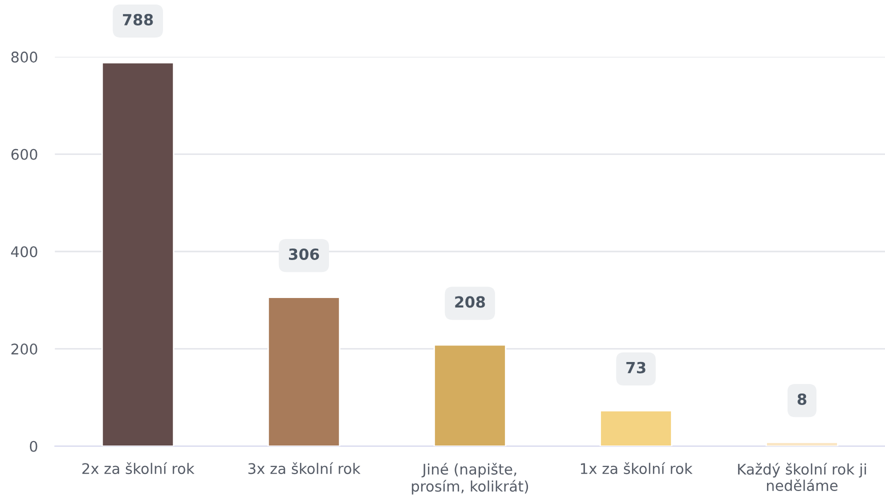 The width and height of the screenshot is (885, 503). I want to click on y-tick-label: 600, so click(24, 154).